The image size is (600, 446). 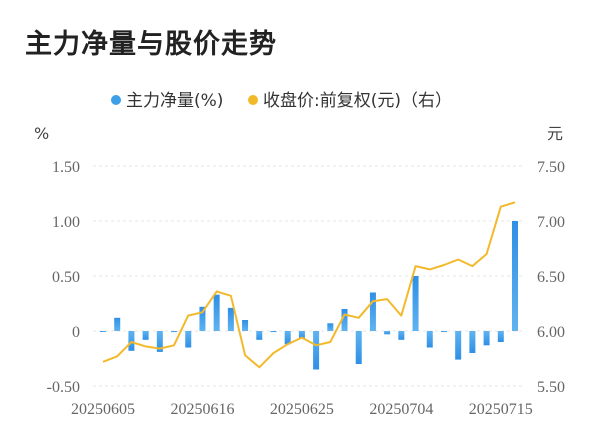 I want to click on legend-label-bars: 主力净量(%), so click(x=174, y=101).